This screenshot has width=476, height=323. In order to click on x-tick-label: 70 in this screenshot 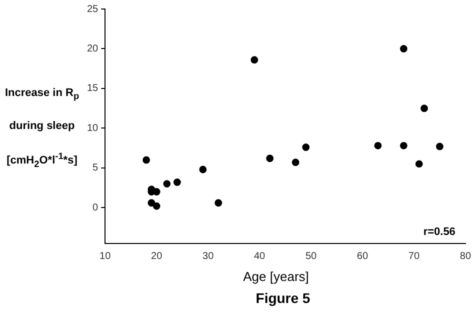, I will do `click(414, 256)`.